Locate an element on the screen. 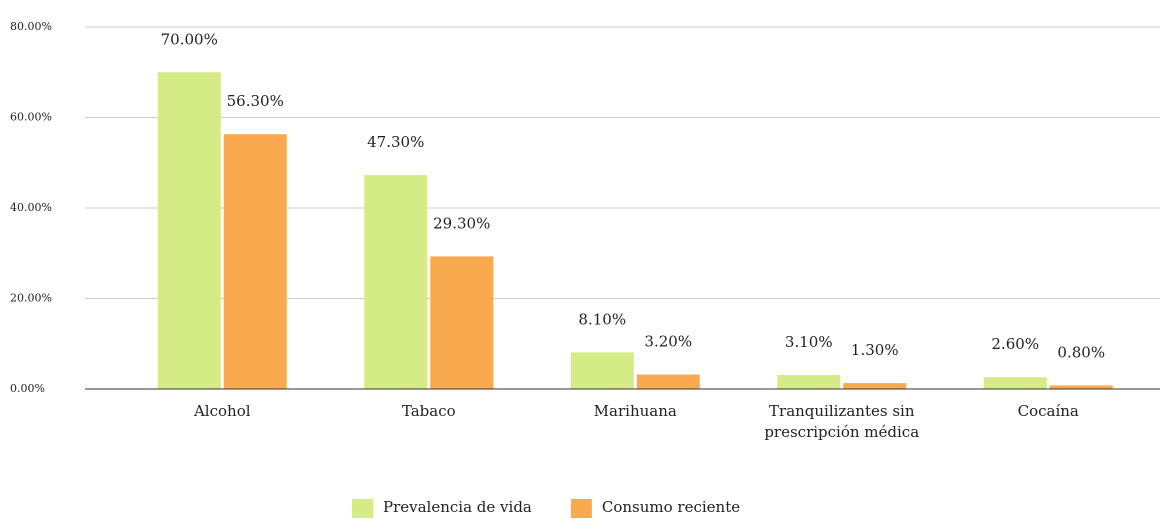 This screenshot has height=519, width=1171. value-label: 2.60% is located at coordinates (1015, 344).